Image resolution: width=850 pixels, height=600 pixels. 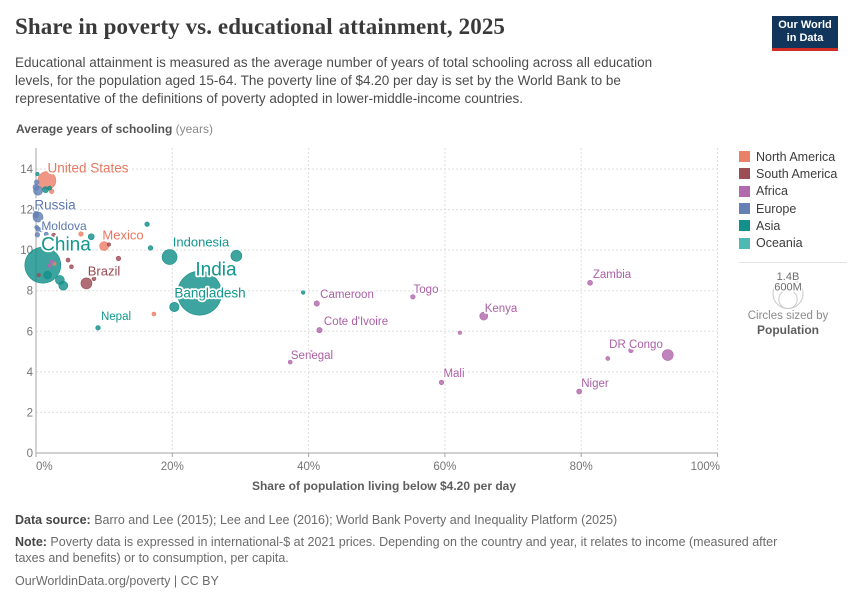 What do you see at coordinates (174, 306) in the screenshot?
I see `data-point-bangladesh` at bounding box center [174, 306].